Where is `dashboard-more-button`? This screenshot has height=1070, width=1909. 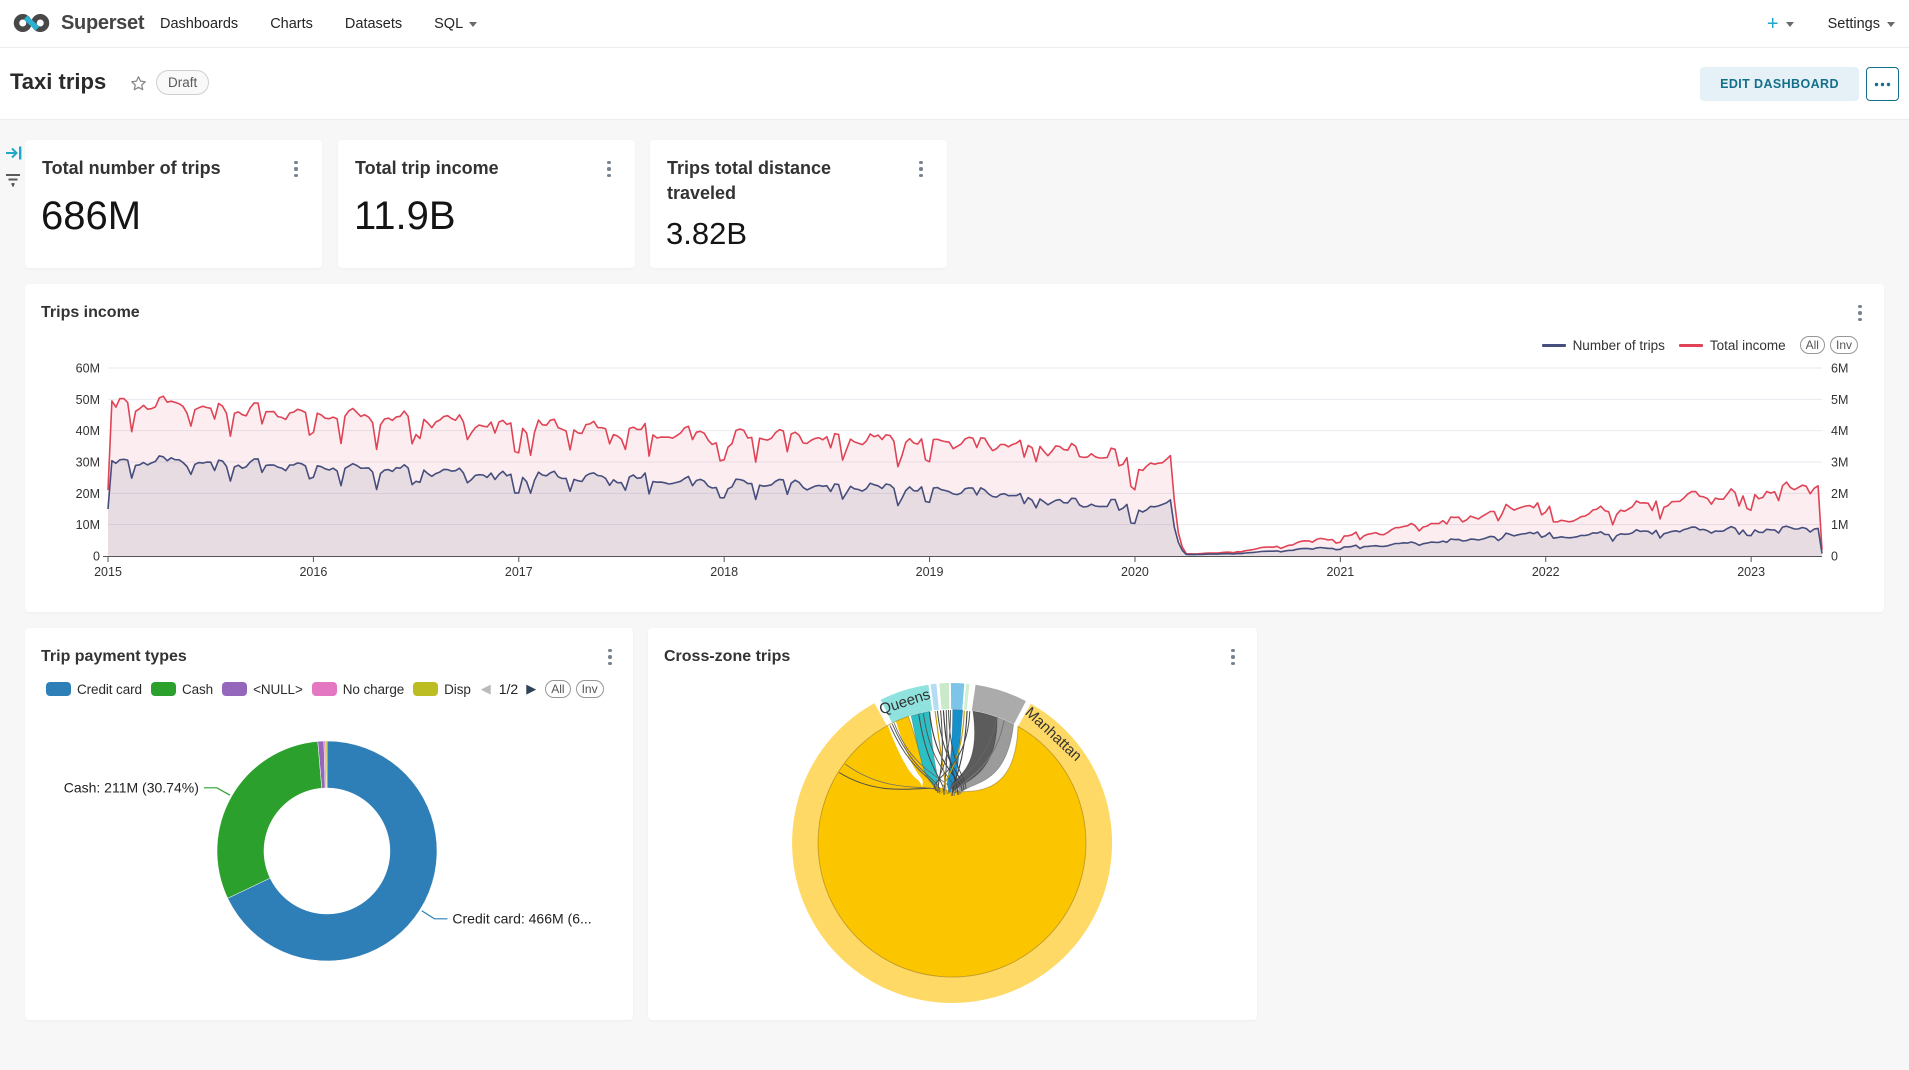
dashboard-more-button is located at coordinates (1882, 84).